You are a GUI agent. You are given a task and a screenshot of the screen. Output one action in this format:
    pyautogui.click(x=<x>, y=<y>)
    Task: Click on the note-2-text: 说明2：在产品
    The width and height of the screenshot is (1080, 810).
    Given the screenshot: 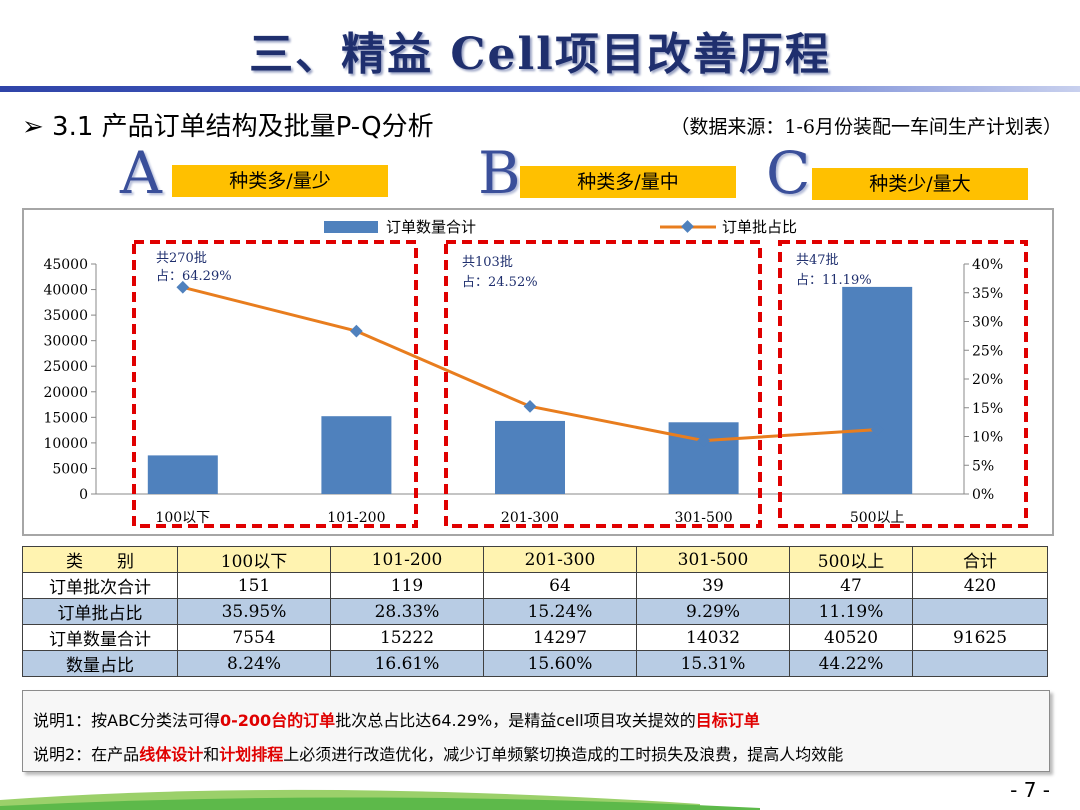 What is the action you would take?
    pyautogui.click(x=86, y=754)
    